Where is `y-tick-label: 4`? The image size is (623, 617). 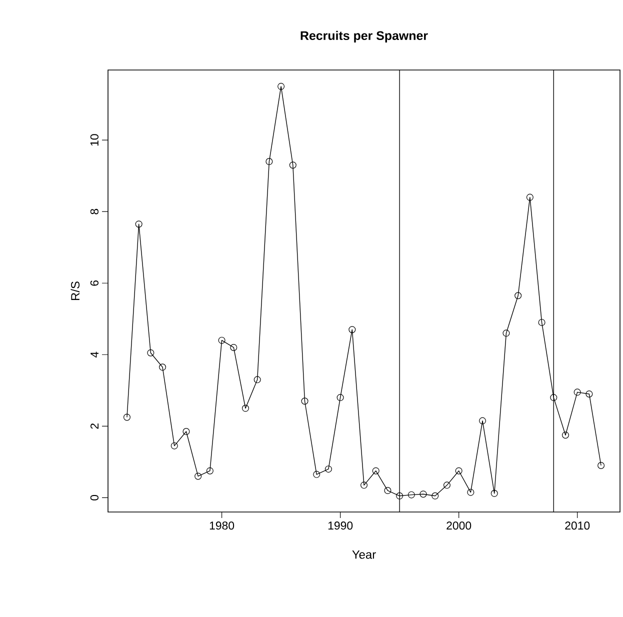
y-tick-label: 4 is located at coordinates (94, 355).